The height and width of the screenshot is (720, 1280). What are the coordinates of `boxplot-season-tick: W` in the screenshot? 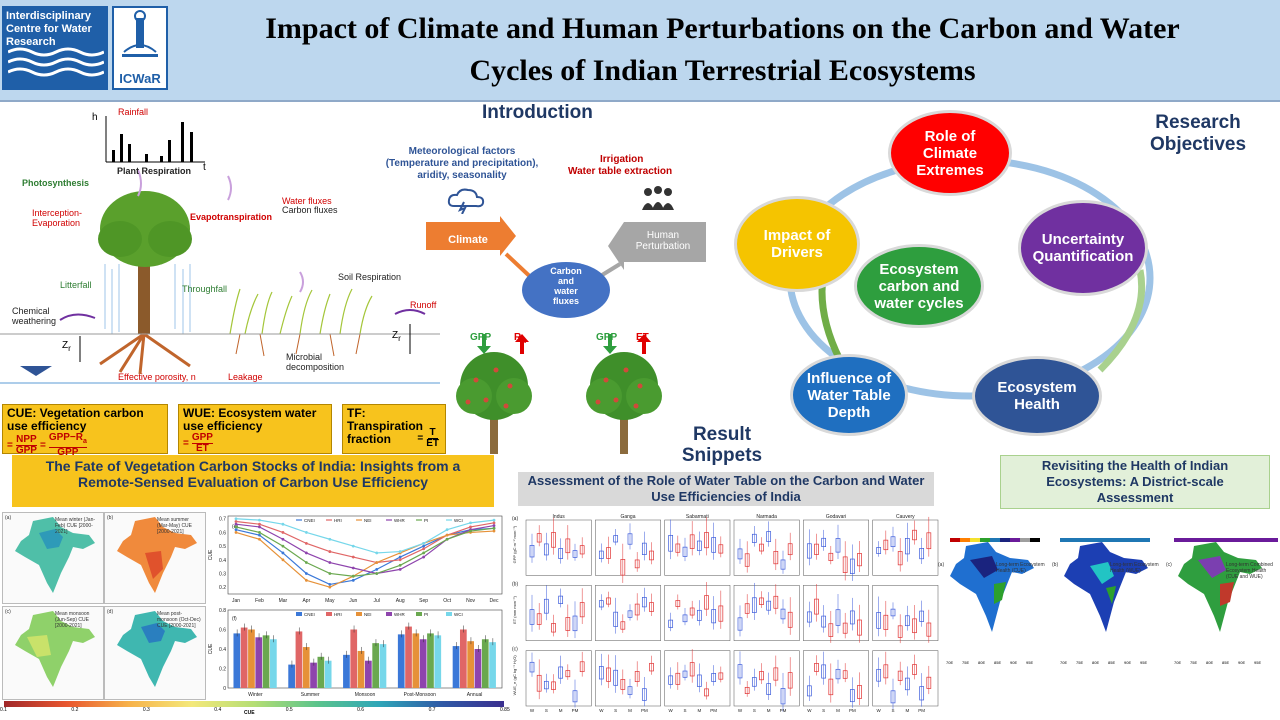 It's located at (809, 710).